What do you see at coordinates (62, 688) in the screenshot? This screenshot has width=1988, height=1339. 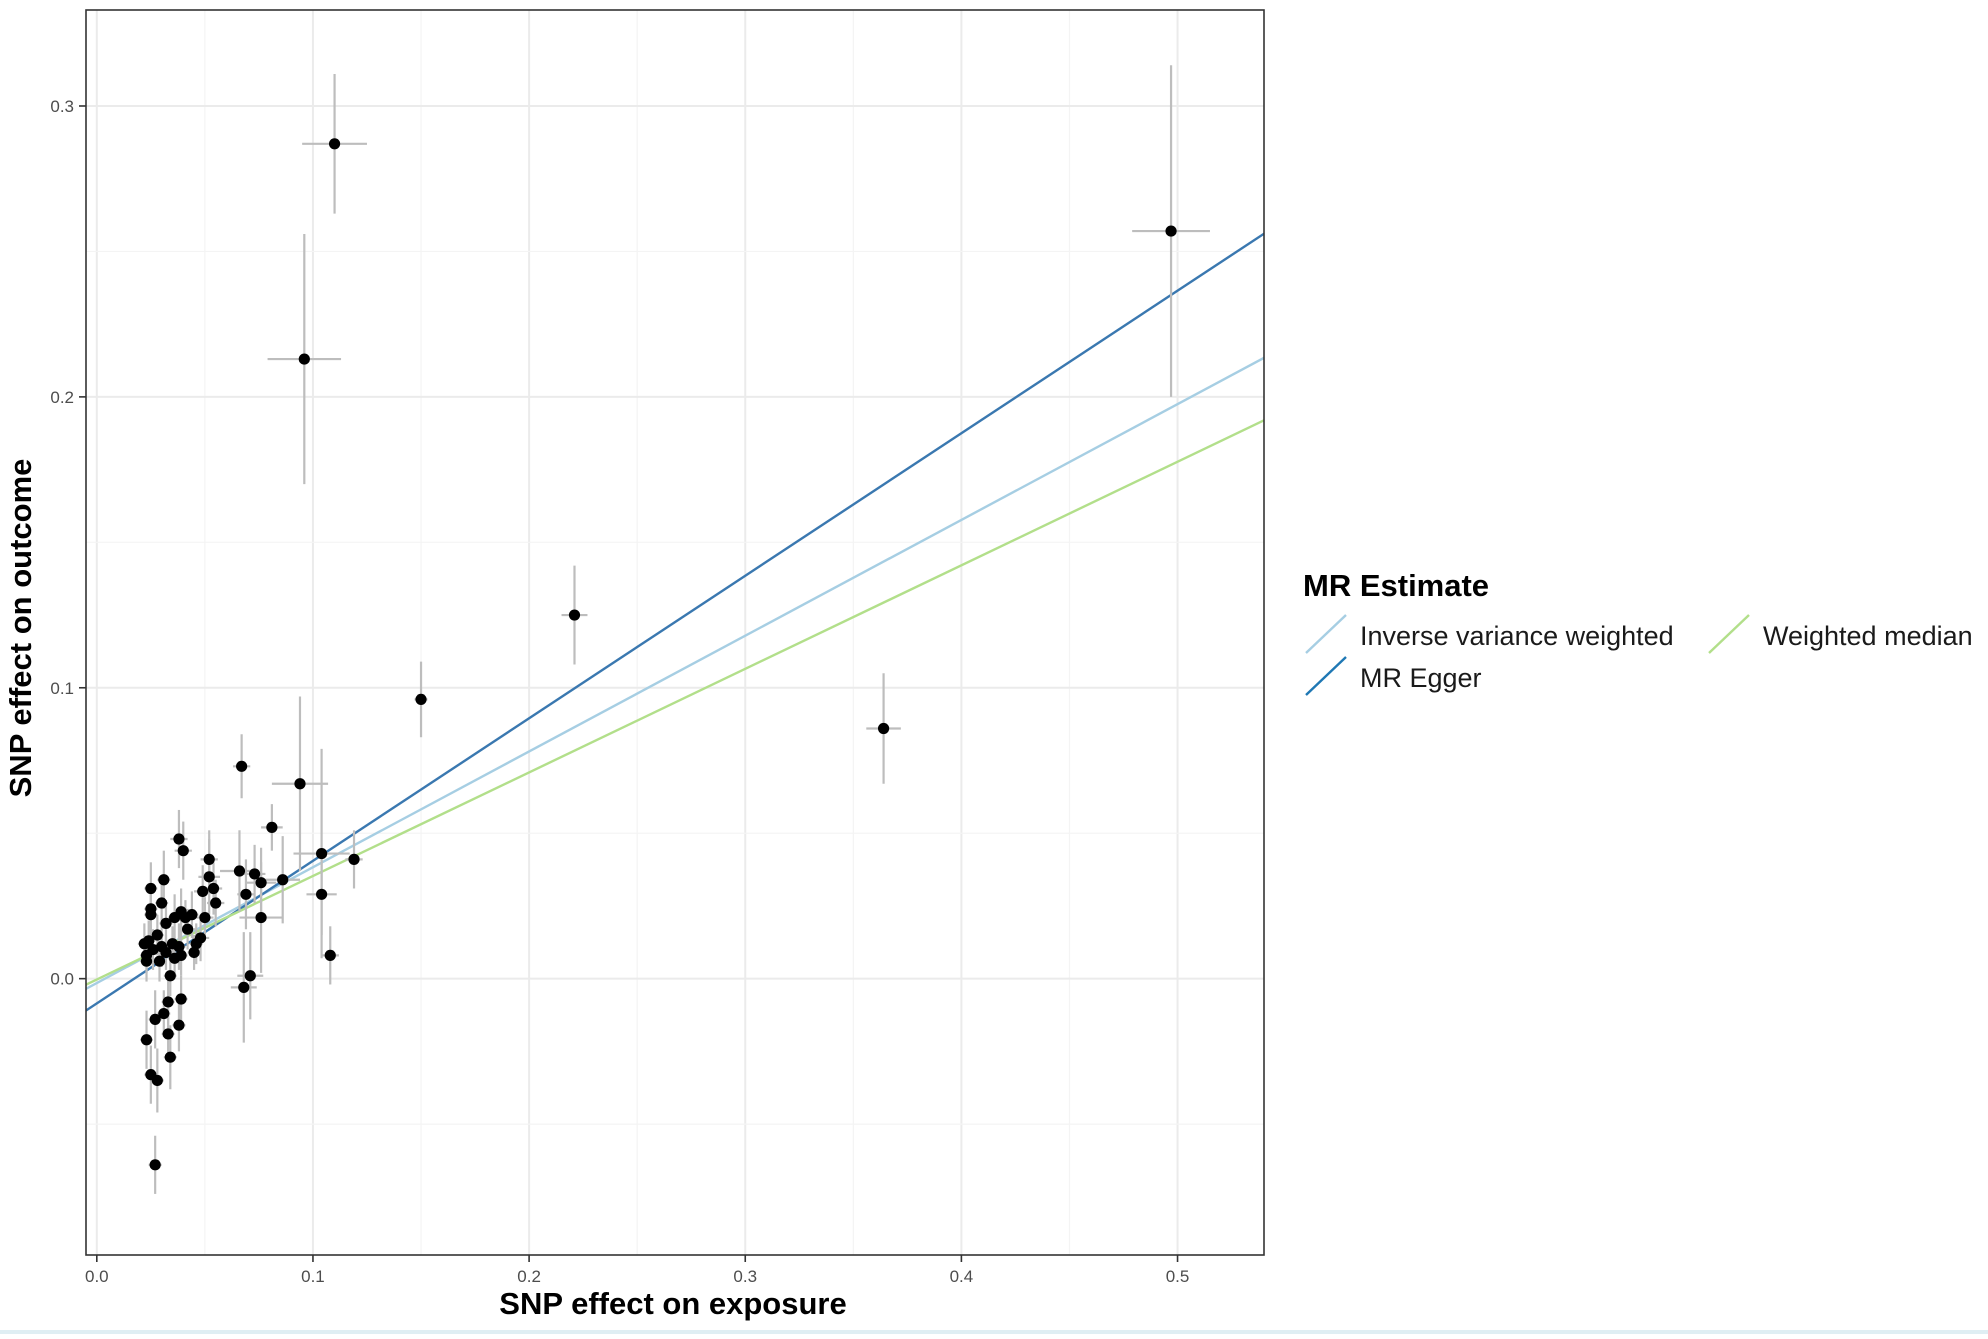 I see `y-tick-label: 0.1` at bounding box center [62, 688].